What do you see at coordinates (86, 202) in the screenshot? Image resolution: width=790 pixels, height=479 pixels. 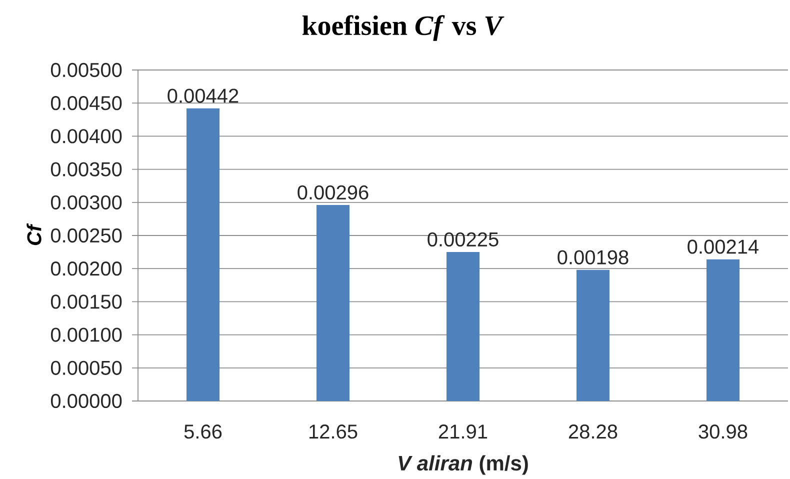 I see `y-tick-label: 0.00300` at bounding box center [86, 202].